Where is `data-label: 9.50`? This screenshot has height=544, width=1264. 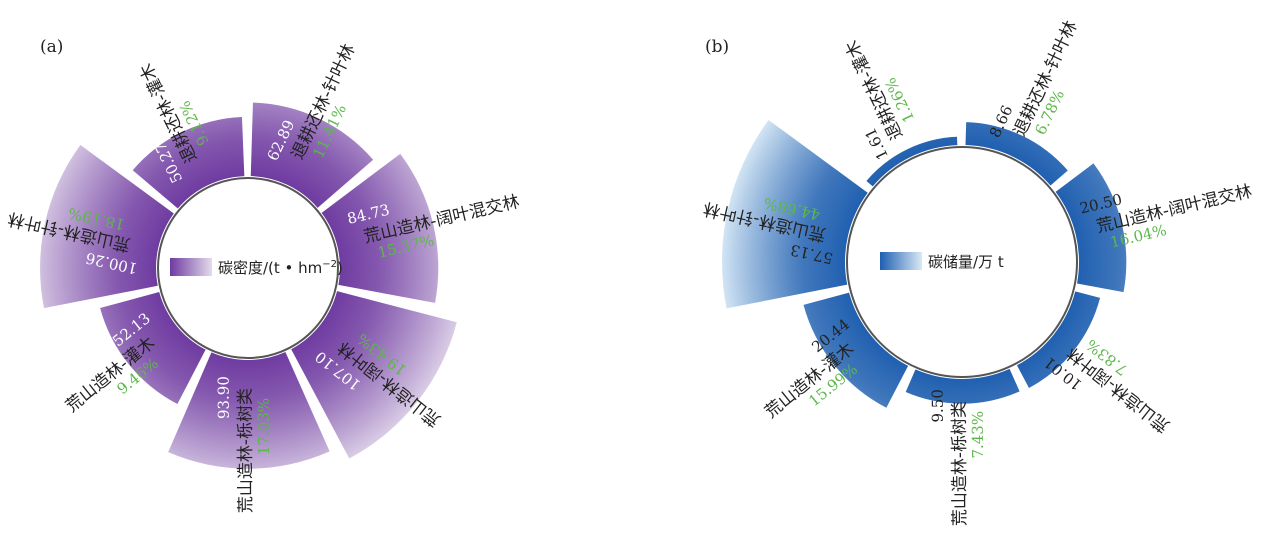
data-label: 9.50 is located at coordinates (938, 405).